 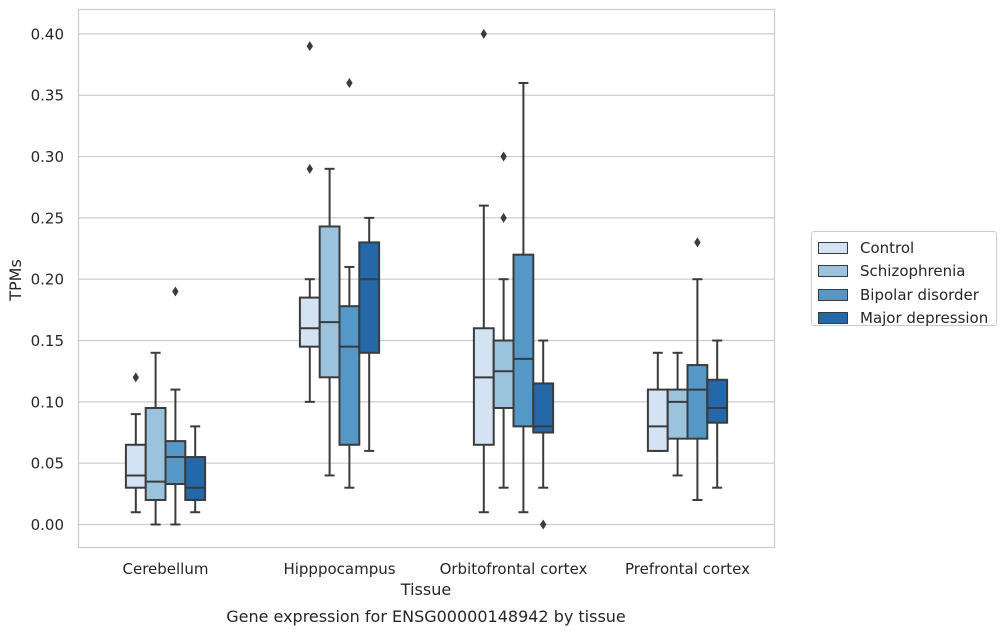 What do you see at coordinates (47, 525) in the screenshot?
I see `y-tick-label: 0.00` at bounding box center [47, 525].